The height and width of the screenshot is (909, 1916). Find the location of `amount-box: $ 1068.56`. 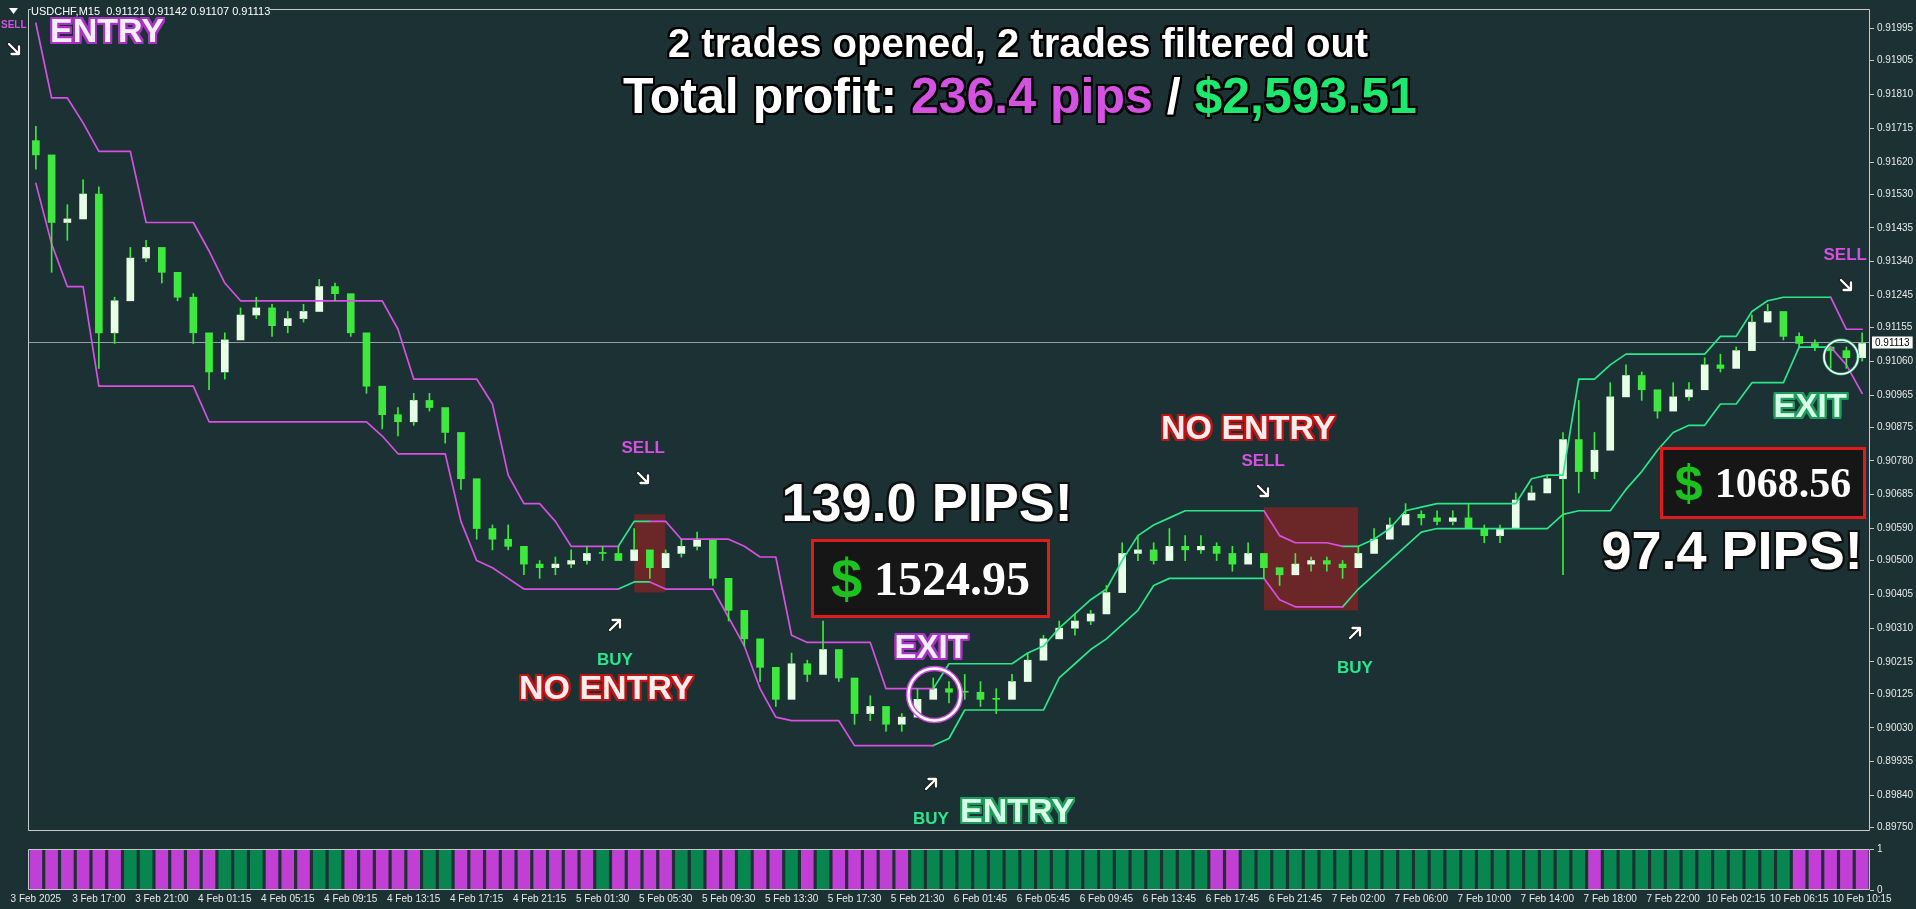

amount-box: $ 1068.56 is located at coordinates (1763, 483).